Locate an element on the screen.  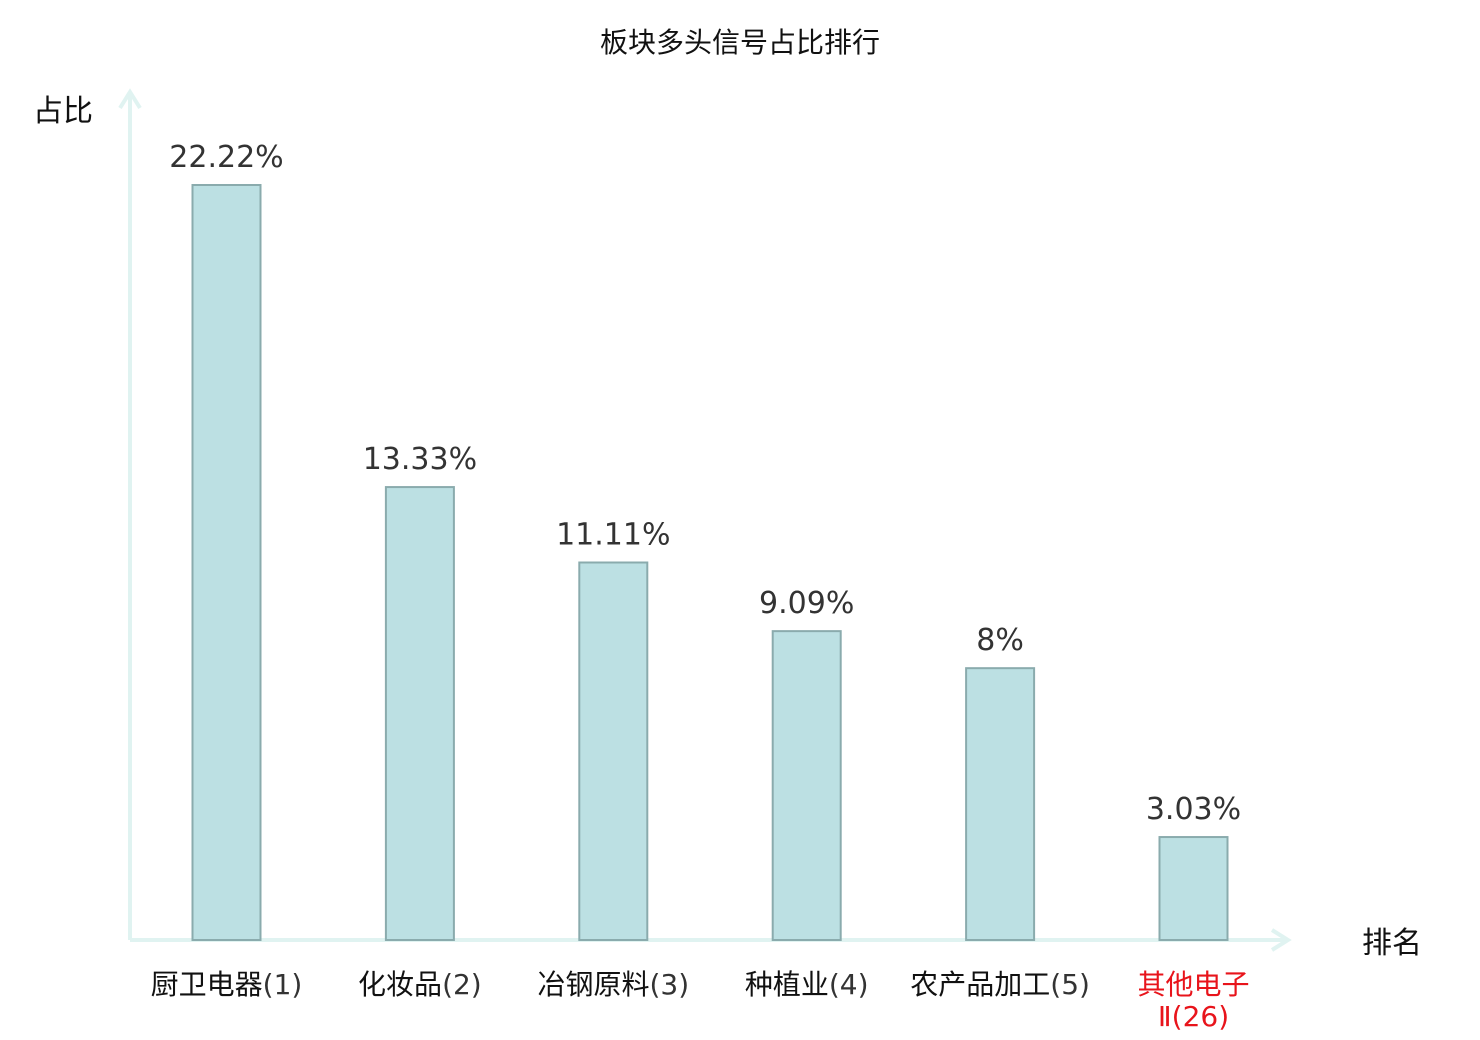
category-rank: (4) is located at coordinates (849, 984).